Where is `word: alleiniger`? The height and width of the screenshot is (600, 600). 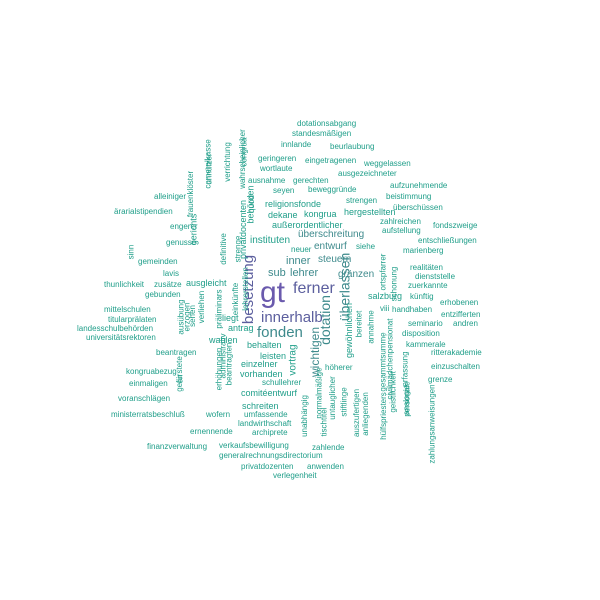
word: alleiniger is located at coordinates (170, 196).